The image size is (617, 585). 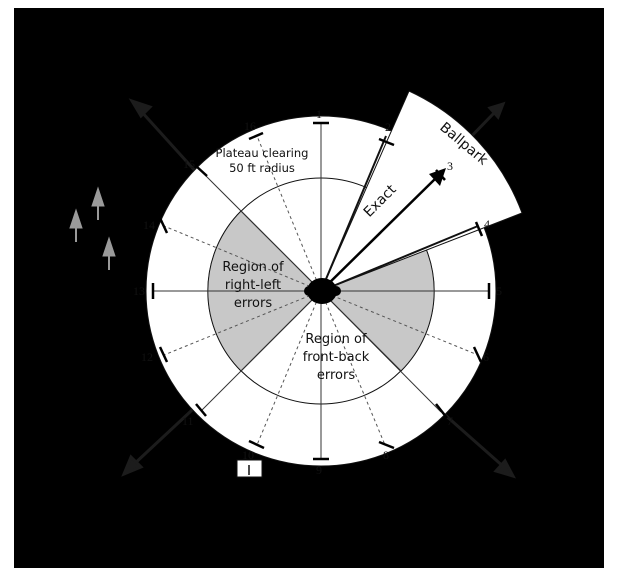 I want to click on marker-5: 5, so click(x=499, y=291).